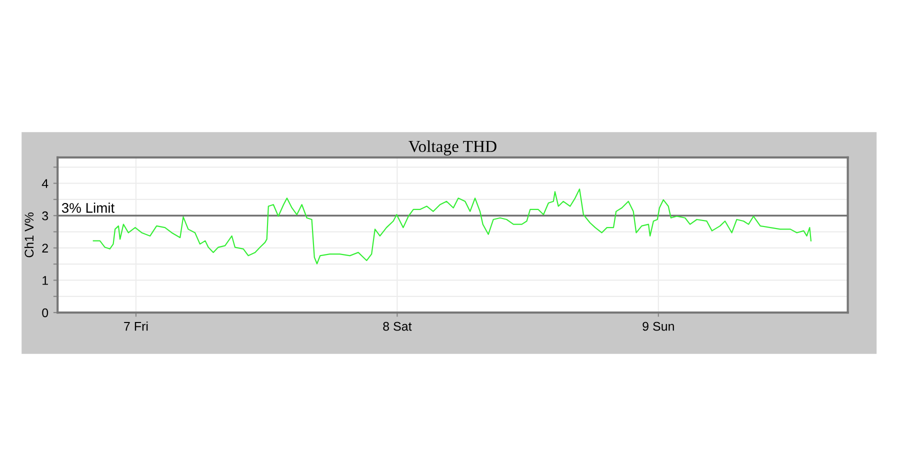 Image resolution: width=900 pixels, height=470 pixels. Describe the element at coordinates (45, 183) in the screenshot. I see `y-tick-label: 4` at that location.